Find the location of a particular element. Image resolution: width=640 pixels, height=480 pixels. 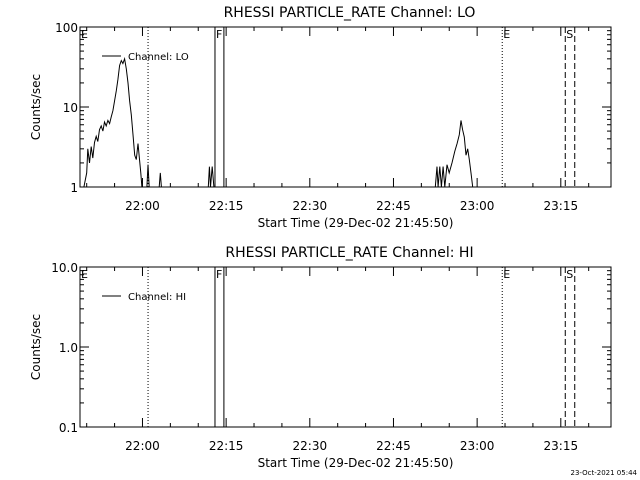

y-tick-label: 1.0 is located at coordinates (68, 348).